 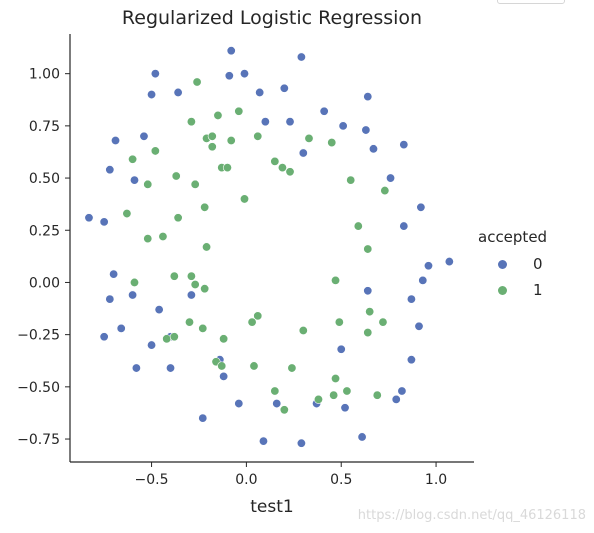 I want to click on y-tick-label: −0.75, so click(x=38, y=440).